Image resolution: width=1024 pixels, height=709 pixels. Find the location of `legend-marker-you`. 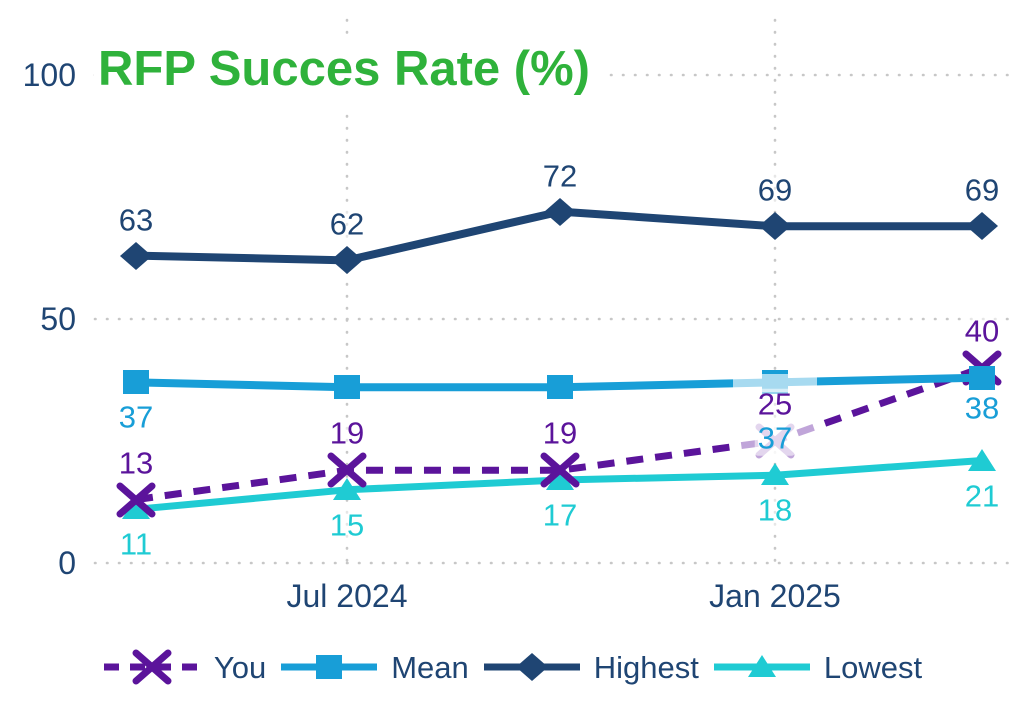

legend-marker-you is located at coordinates (151, 667).